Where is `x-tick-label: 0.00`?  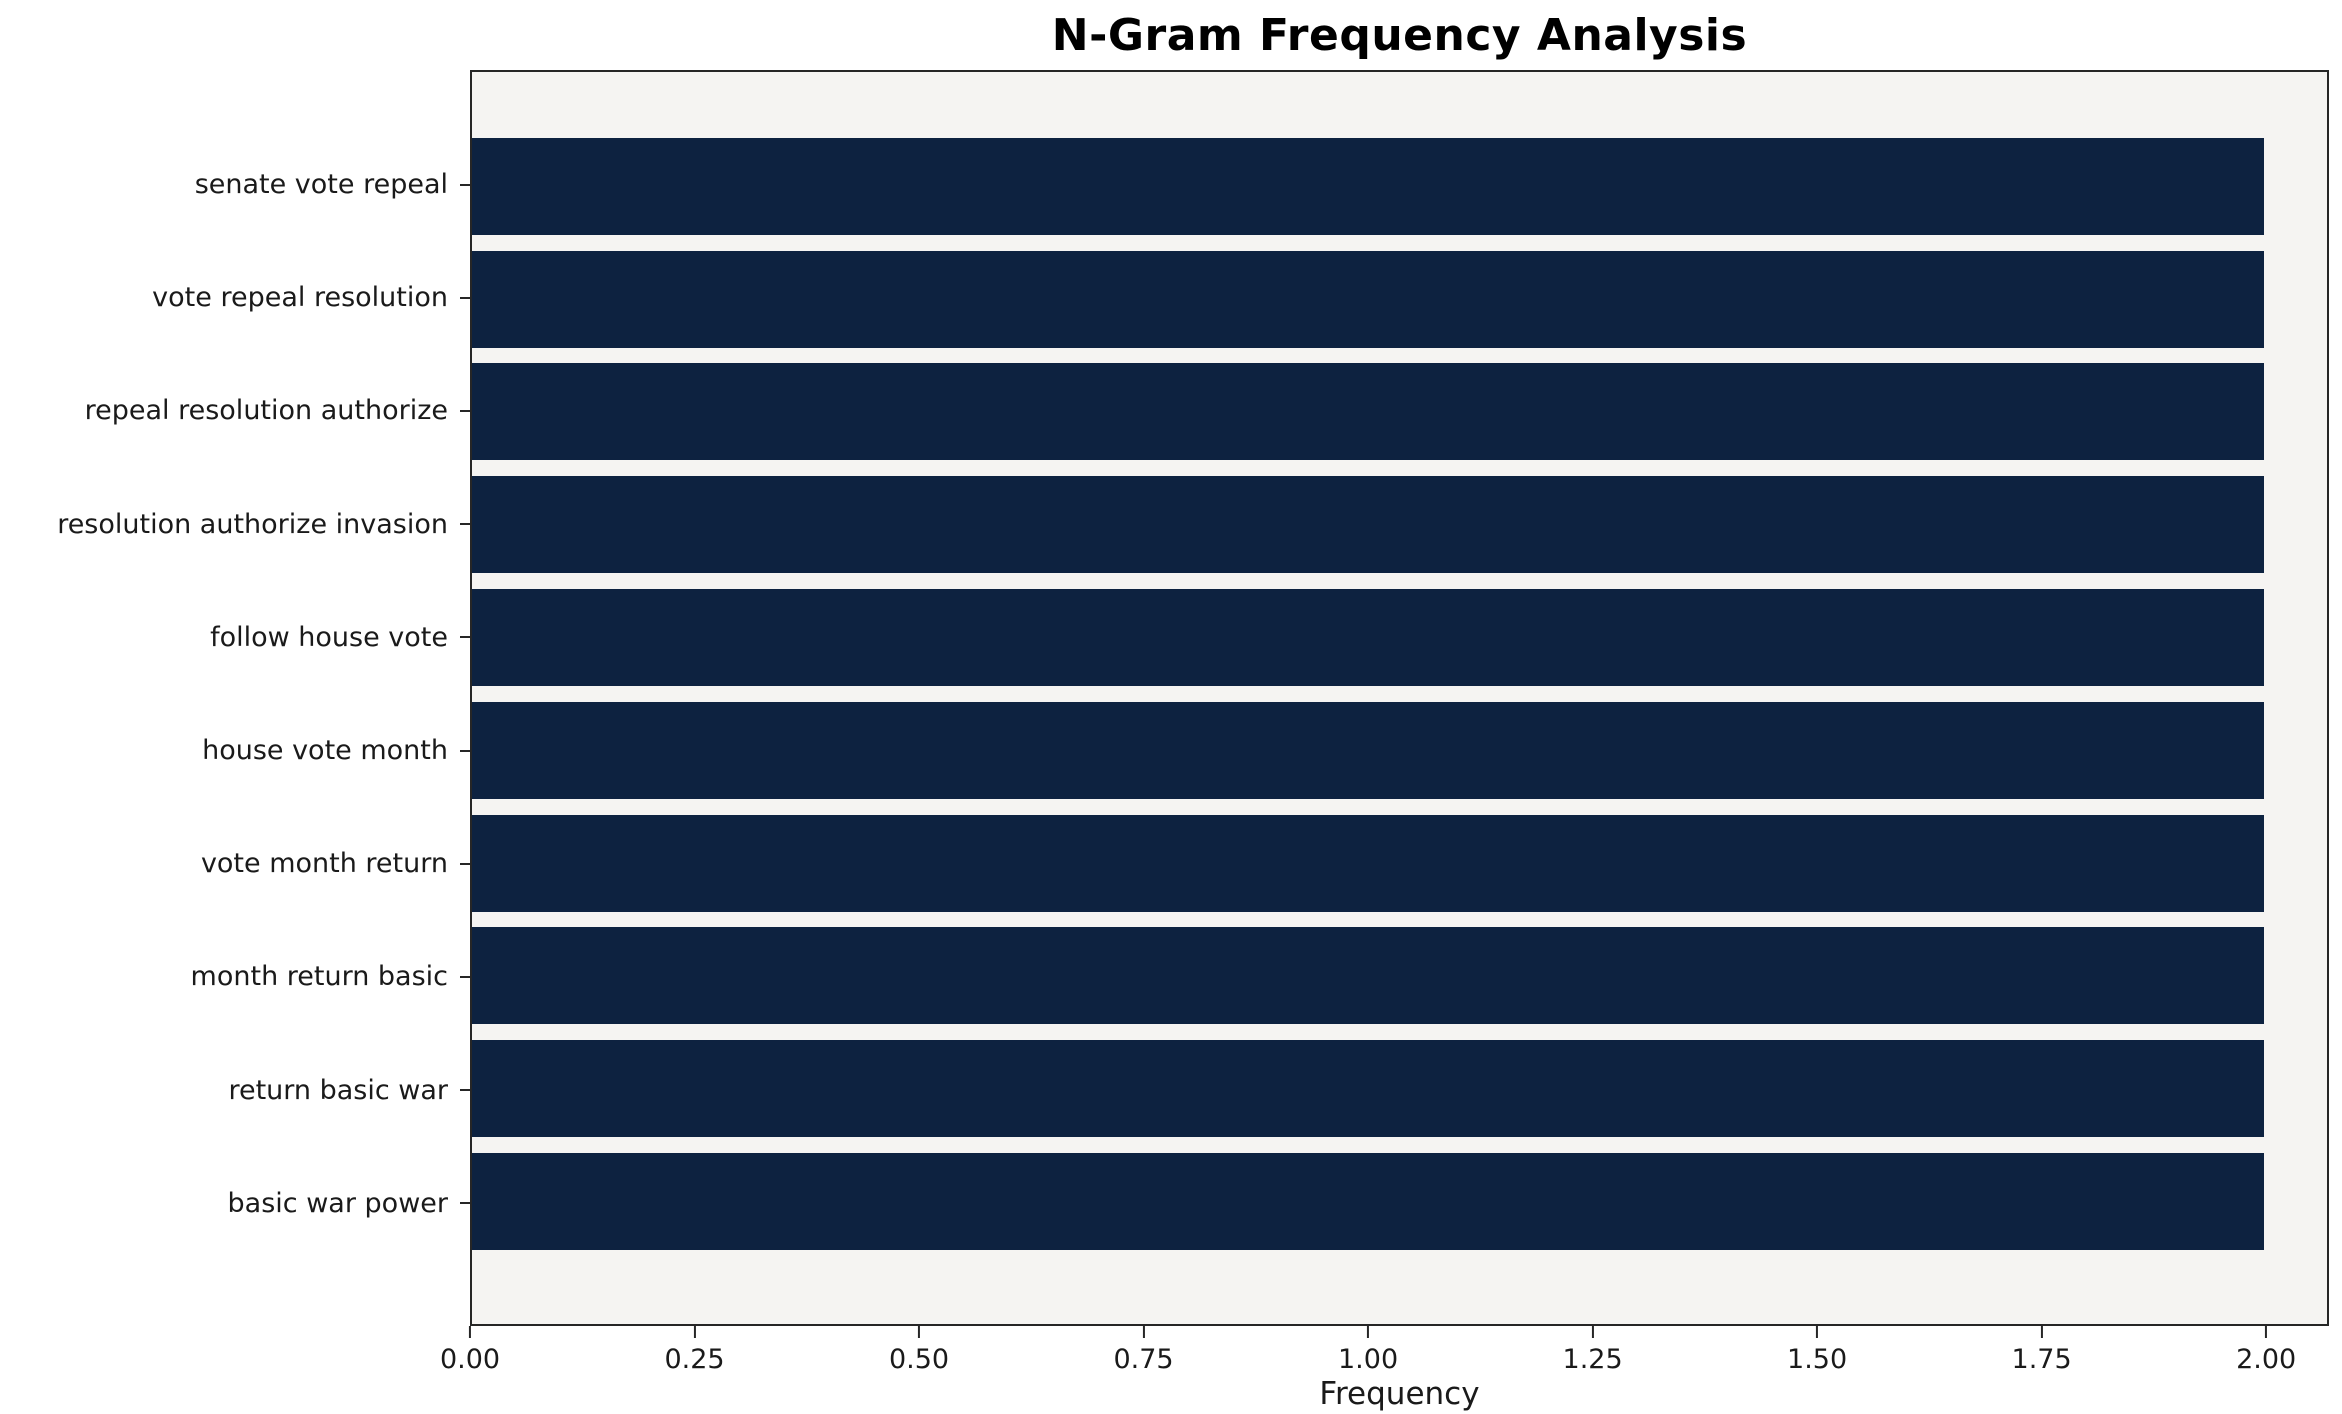
x-tick-label: 0.00 is located at coordinates (470, 1359).